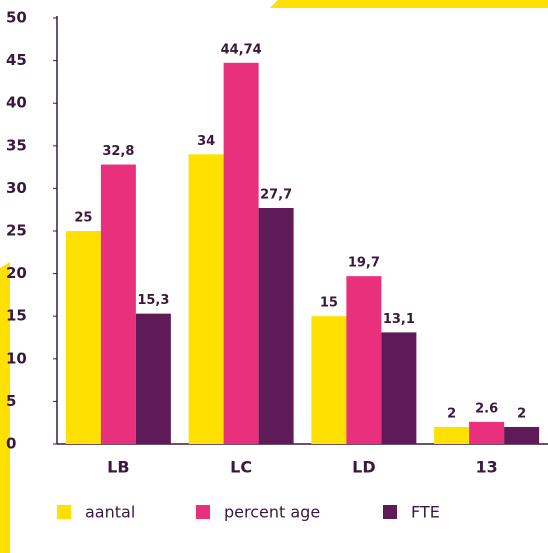  Describe the element at coordinates (16, 145) in the screenshot. I see `y-tick-label: 35` at that location.